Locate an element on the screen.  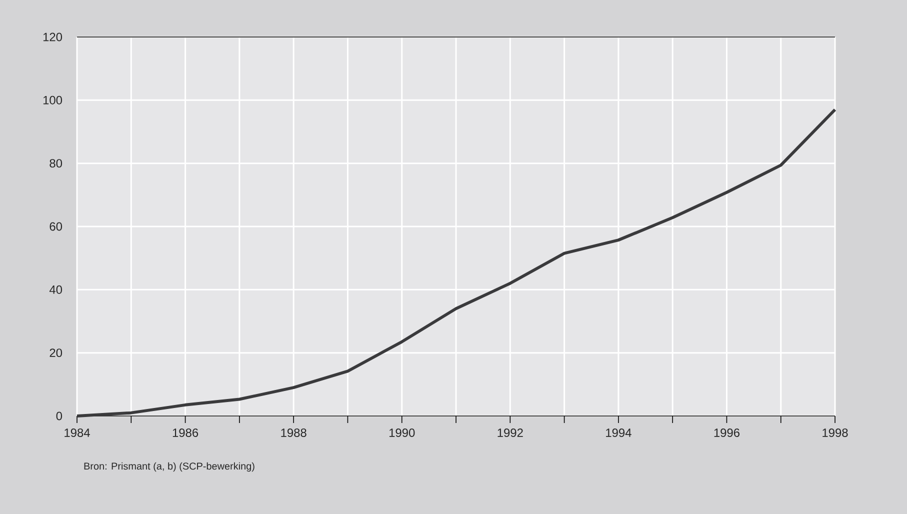
x-tick-label: 1990 is located at coordinates (402, 432).